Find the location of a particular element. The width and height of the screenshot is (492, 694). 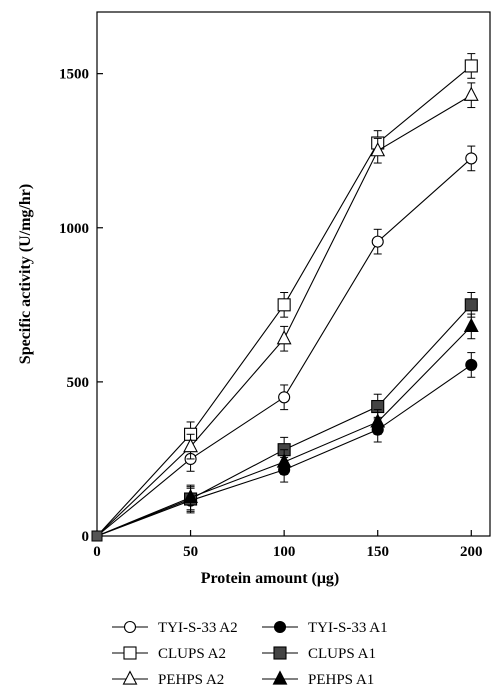

legend-label: TYI-S-33 A1 is located at coordinates (348, 628).